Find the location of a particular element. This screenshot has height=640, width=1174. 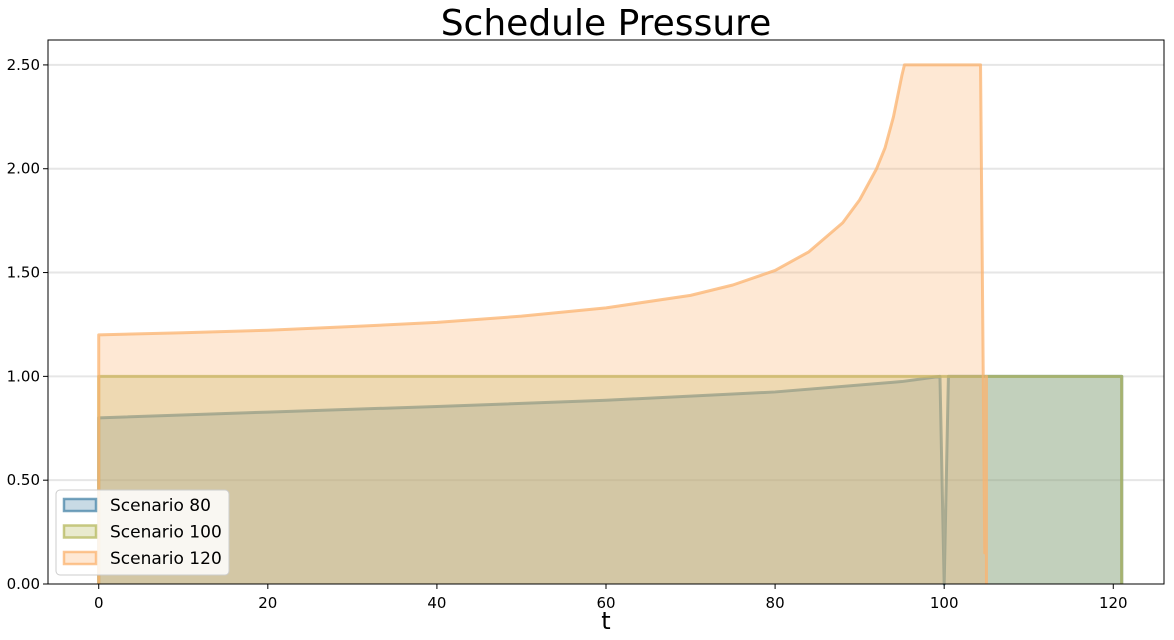

legend-label-3: Scenario 120 is located at coordinates (166, 559).